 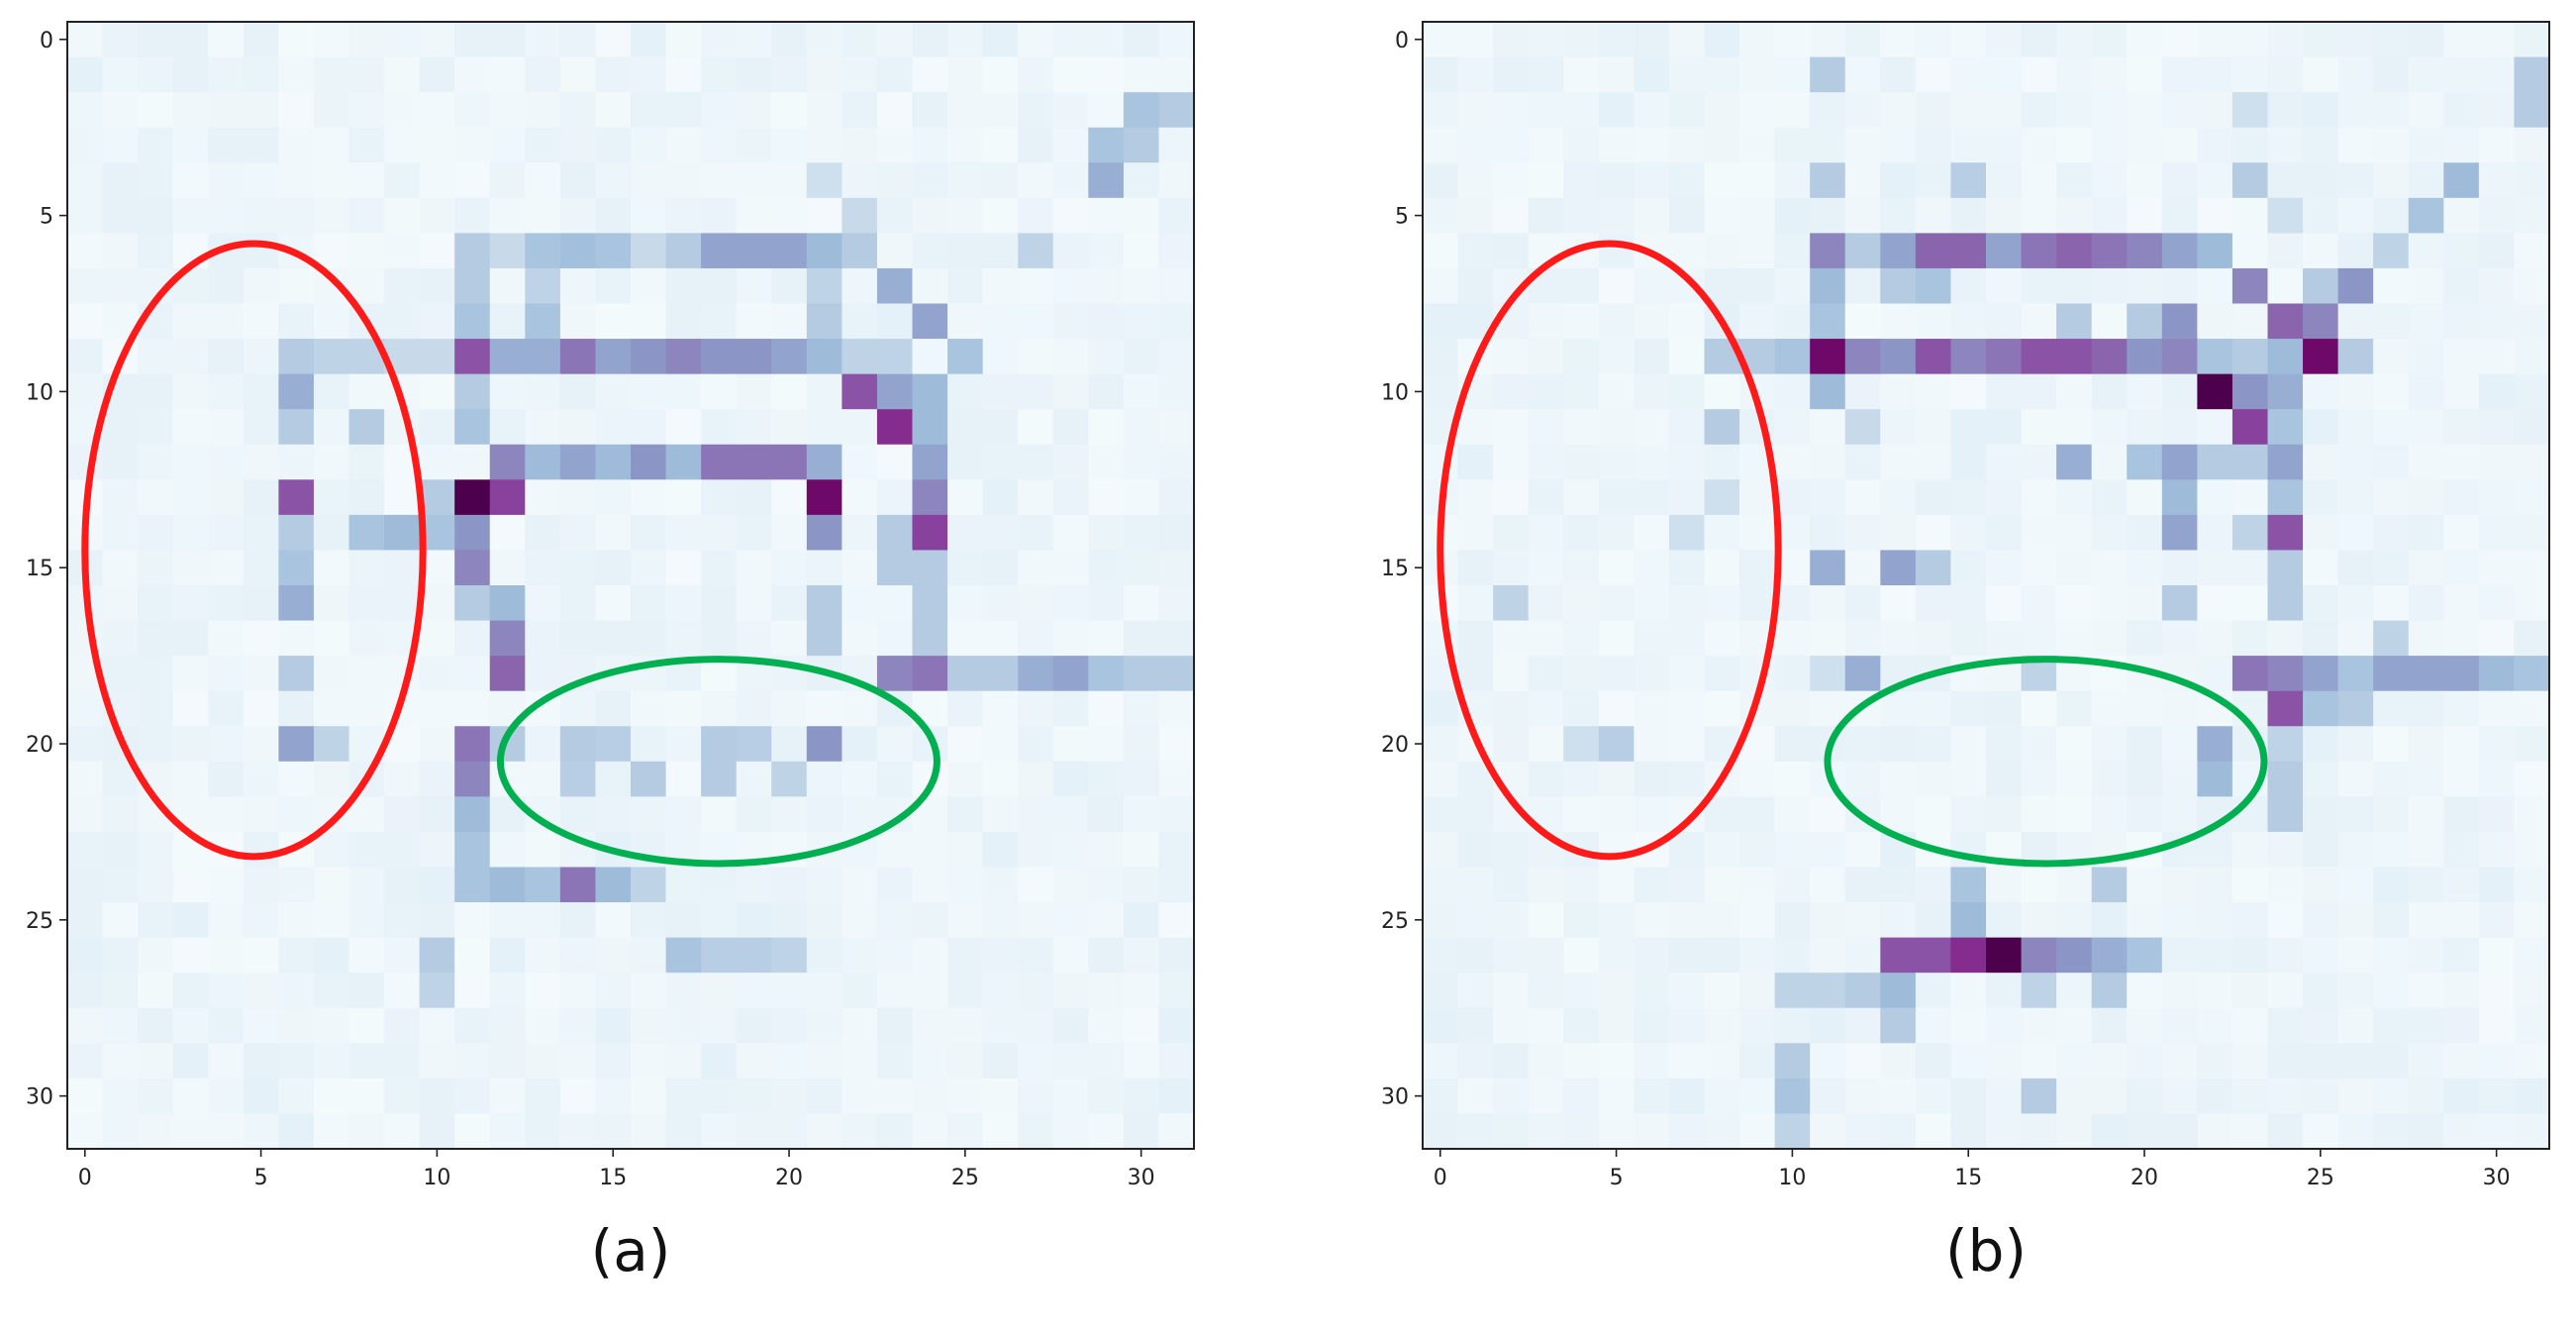 What do you see at coordinates (1968, 1178) in the screenshot?
I see `x-tick-label: 15` at bounding box center [1968, 1178].